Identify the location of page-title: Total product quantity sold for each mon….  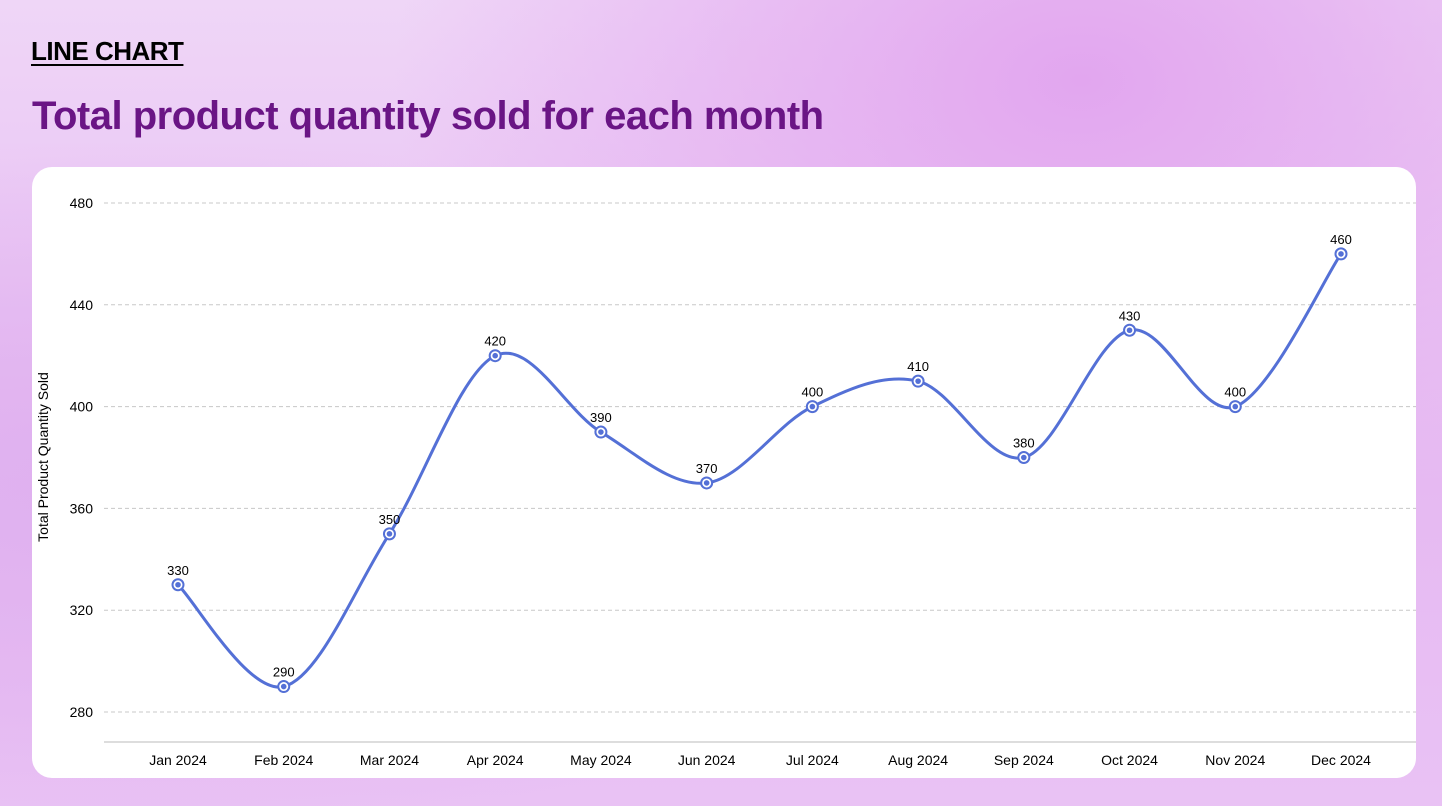
(428, 116).